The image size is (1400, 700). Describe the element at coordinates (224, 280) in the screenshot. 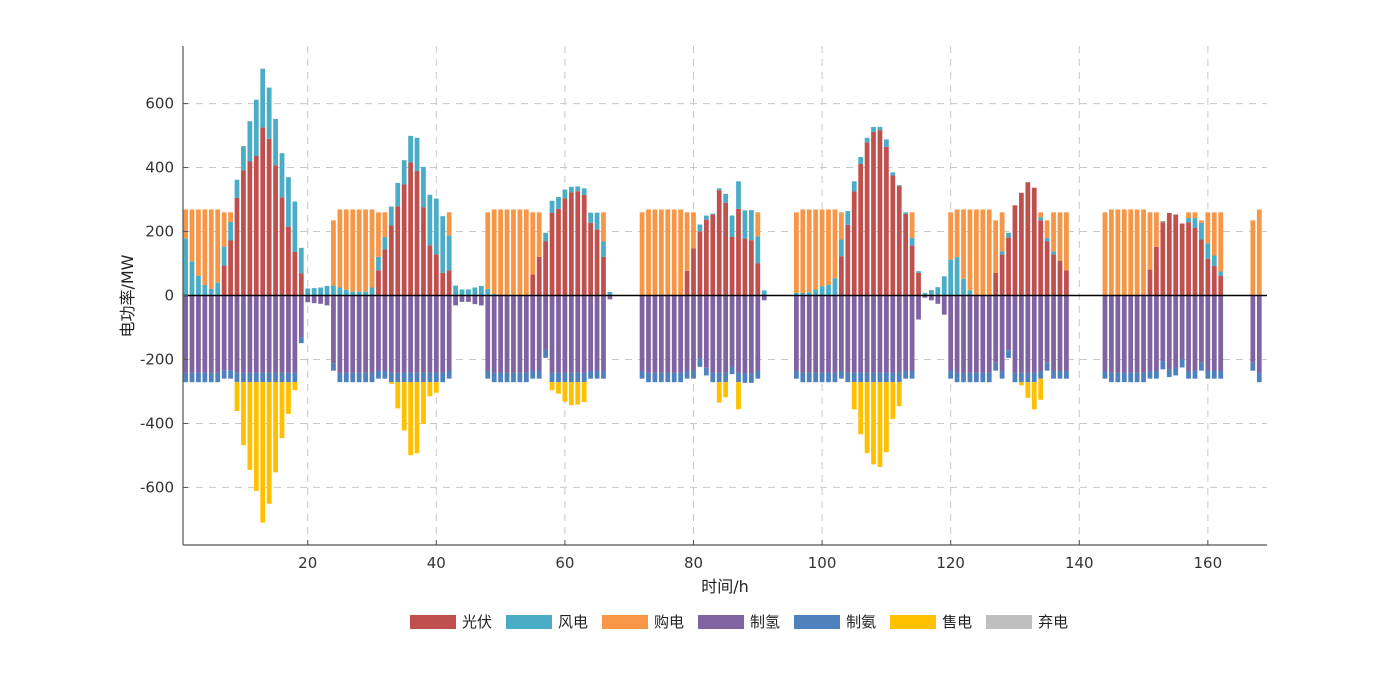

I see `bar-segment-光伏-h7` at that location.